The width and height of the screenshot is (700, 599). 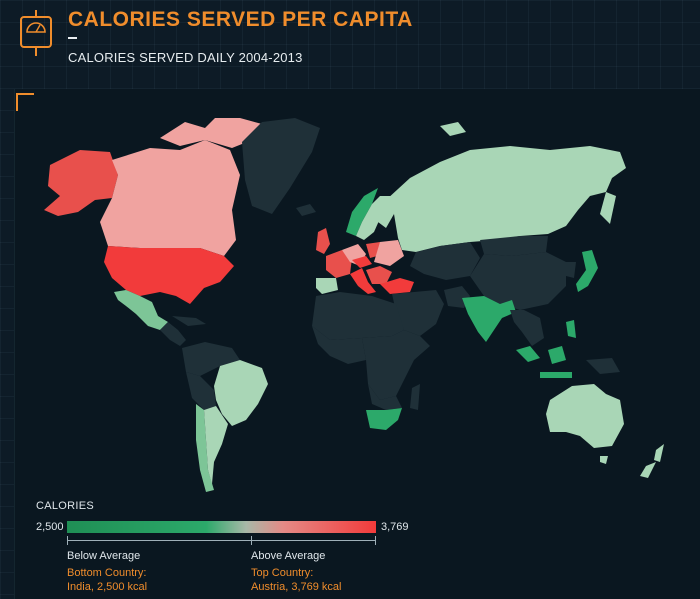 I want to click on country-alaska, so click(x=81, y=183).